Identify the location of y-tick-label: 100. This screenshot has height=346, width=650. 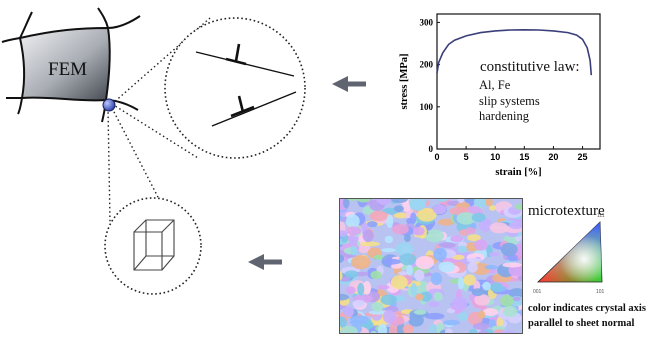
(427, 107).